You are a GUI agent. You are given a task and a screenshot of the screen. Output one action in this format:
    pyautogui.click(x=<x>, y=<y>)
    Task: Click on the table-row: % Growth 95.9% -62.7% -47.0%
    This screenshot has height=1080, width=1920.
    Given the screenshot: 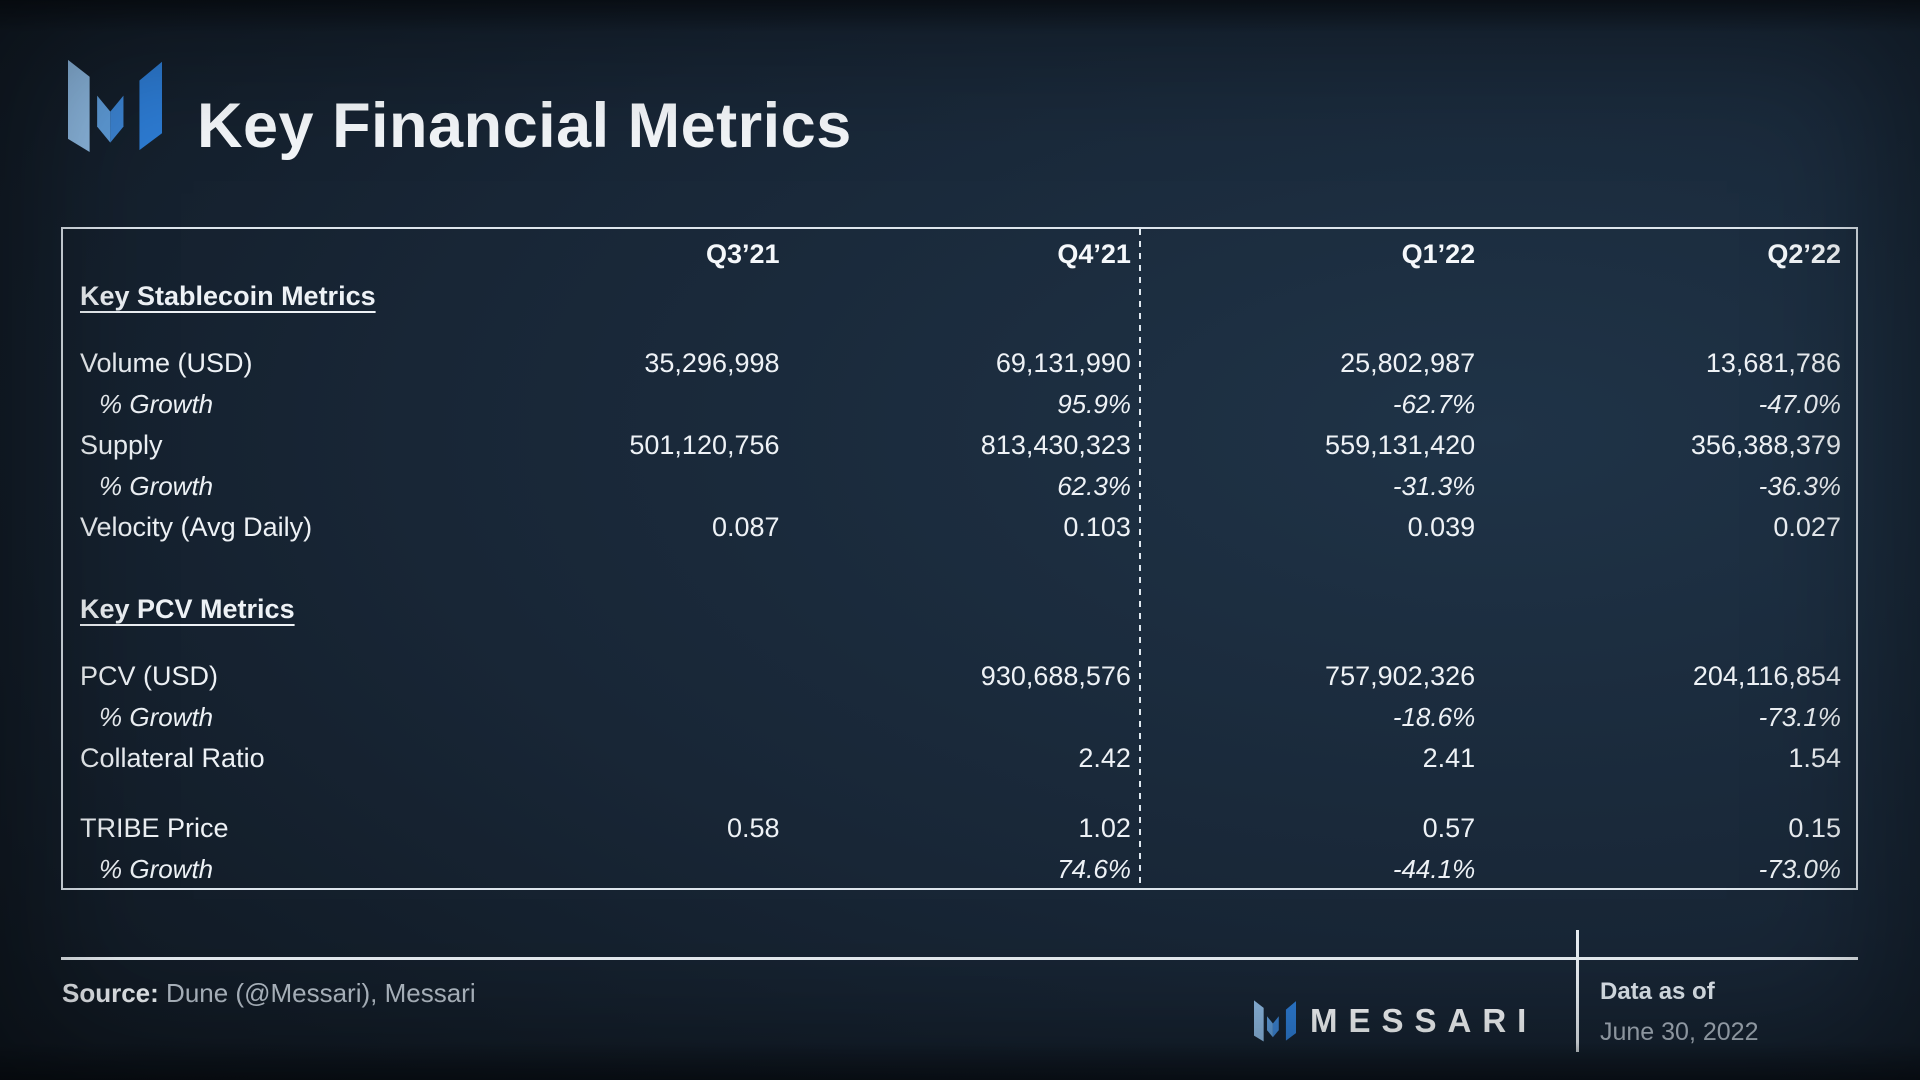 What is the action you would take?
    pyautogui.click(x=959, y=404)
    